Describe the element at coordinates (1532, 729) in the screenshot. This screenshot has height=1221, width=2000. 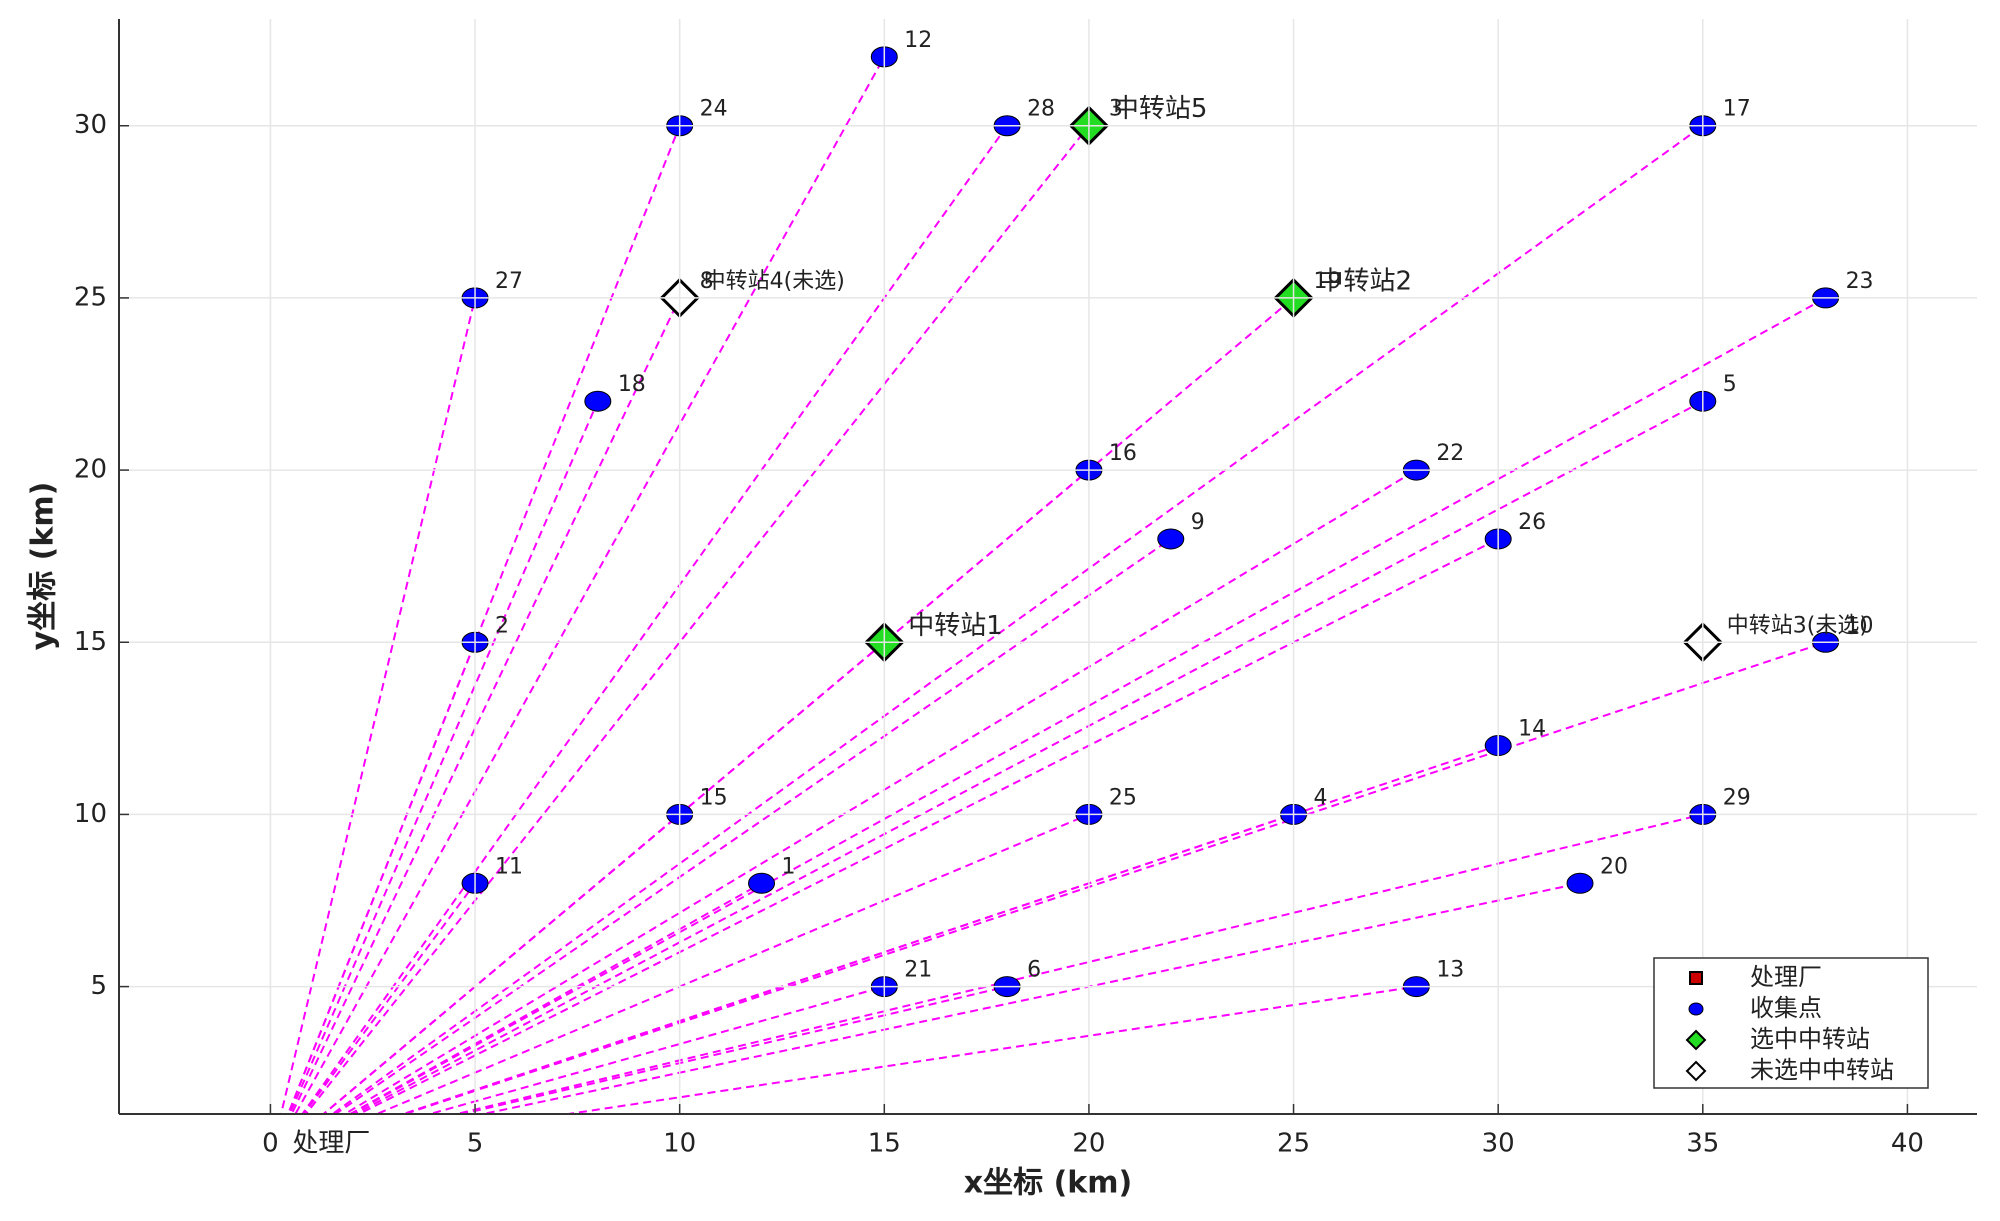
I see `point-label: 14` at that location.